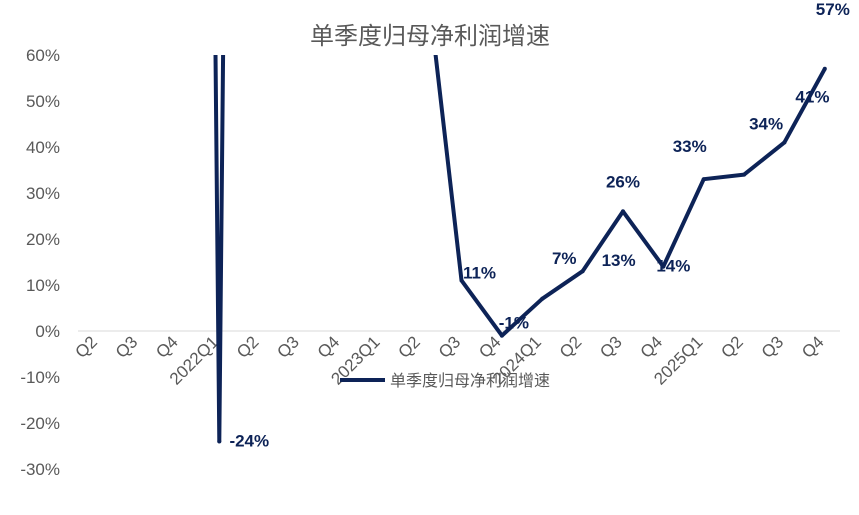 This screenshot has height=515, width=859. Describe the element at coordinates (479, 272) in the screenshot. I see `data-label: 11%` at that location.